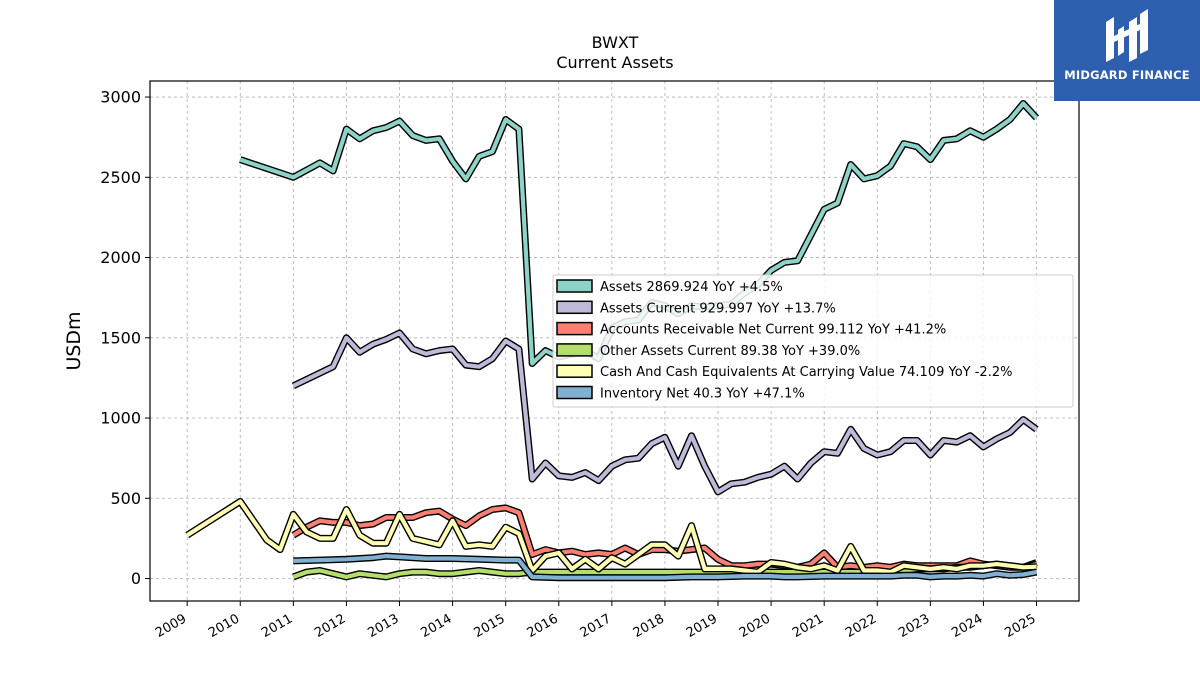 Image resolution: width=1200 pixels, height=675 pixels. What do you see at coordinates (861, 626) in the screenshot?
I see `x-tick-label: 2022` at bounding box center [861, 626].